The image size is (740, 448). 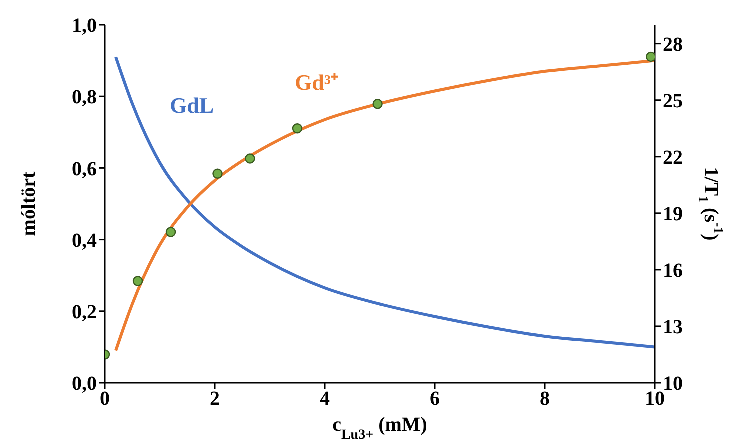 I want to click on y2-tick-label: 19, so click(x=673, y=215).